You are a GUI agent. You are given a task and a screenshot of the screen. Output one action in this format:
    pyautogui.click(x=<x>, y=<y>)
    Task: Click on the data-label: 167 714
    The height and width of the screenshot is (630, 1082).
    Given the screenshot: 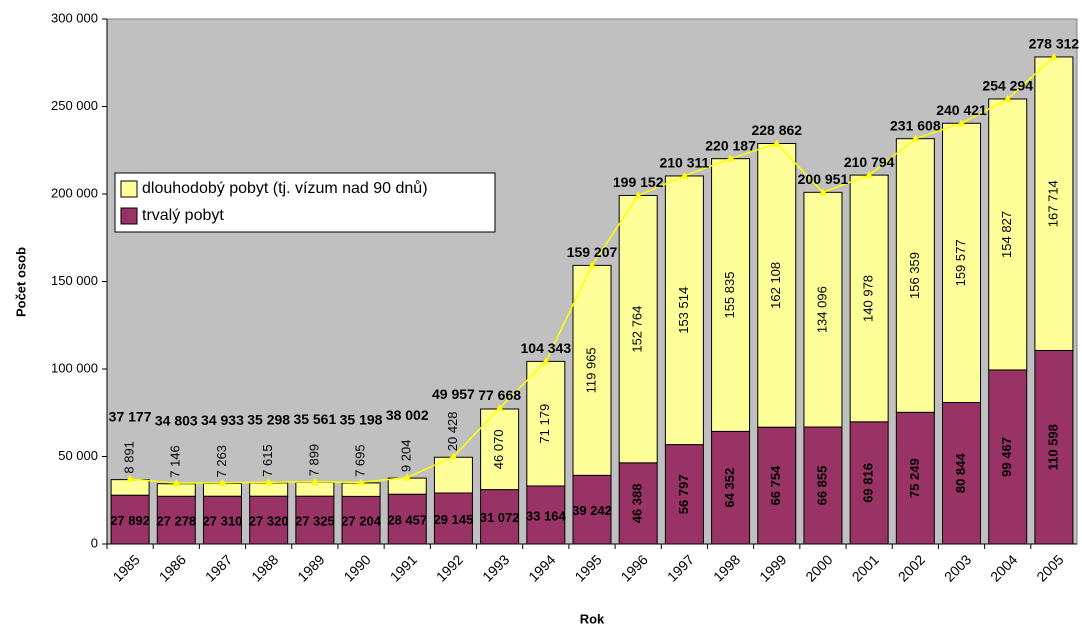 What is the action you would take?
    pyautogui.click(x=1052, y=203)
    